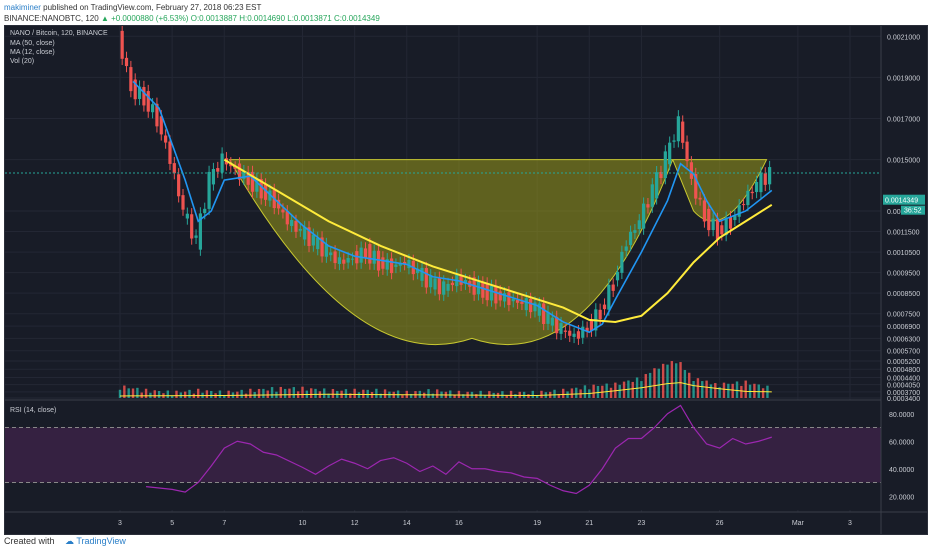 The height and width of the screenshot is (550, 932). What do you see at coordinates (903, 315) in the screenshot?
I see `price-axis-label: 0.0007500` at bounding box center [903, 315].